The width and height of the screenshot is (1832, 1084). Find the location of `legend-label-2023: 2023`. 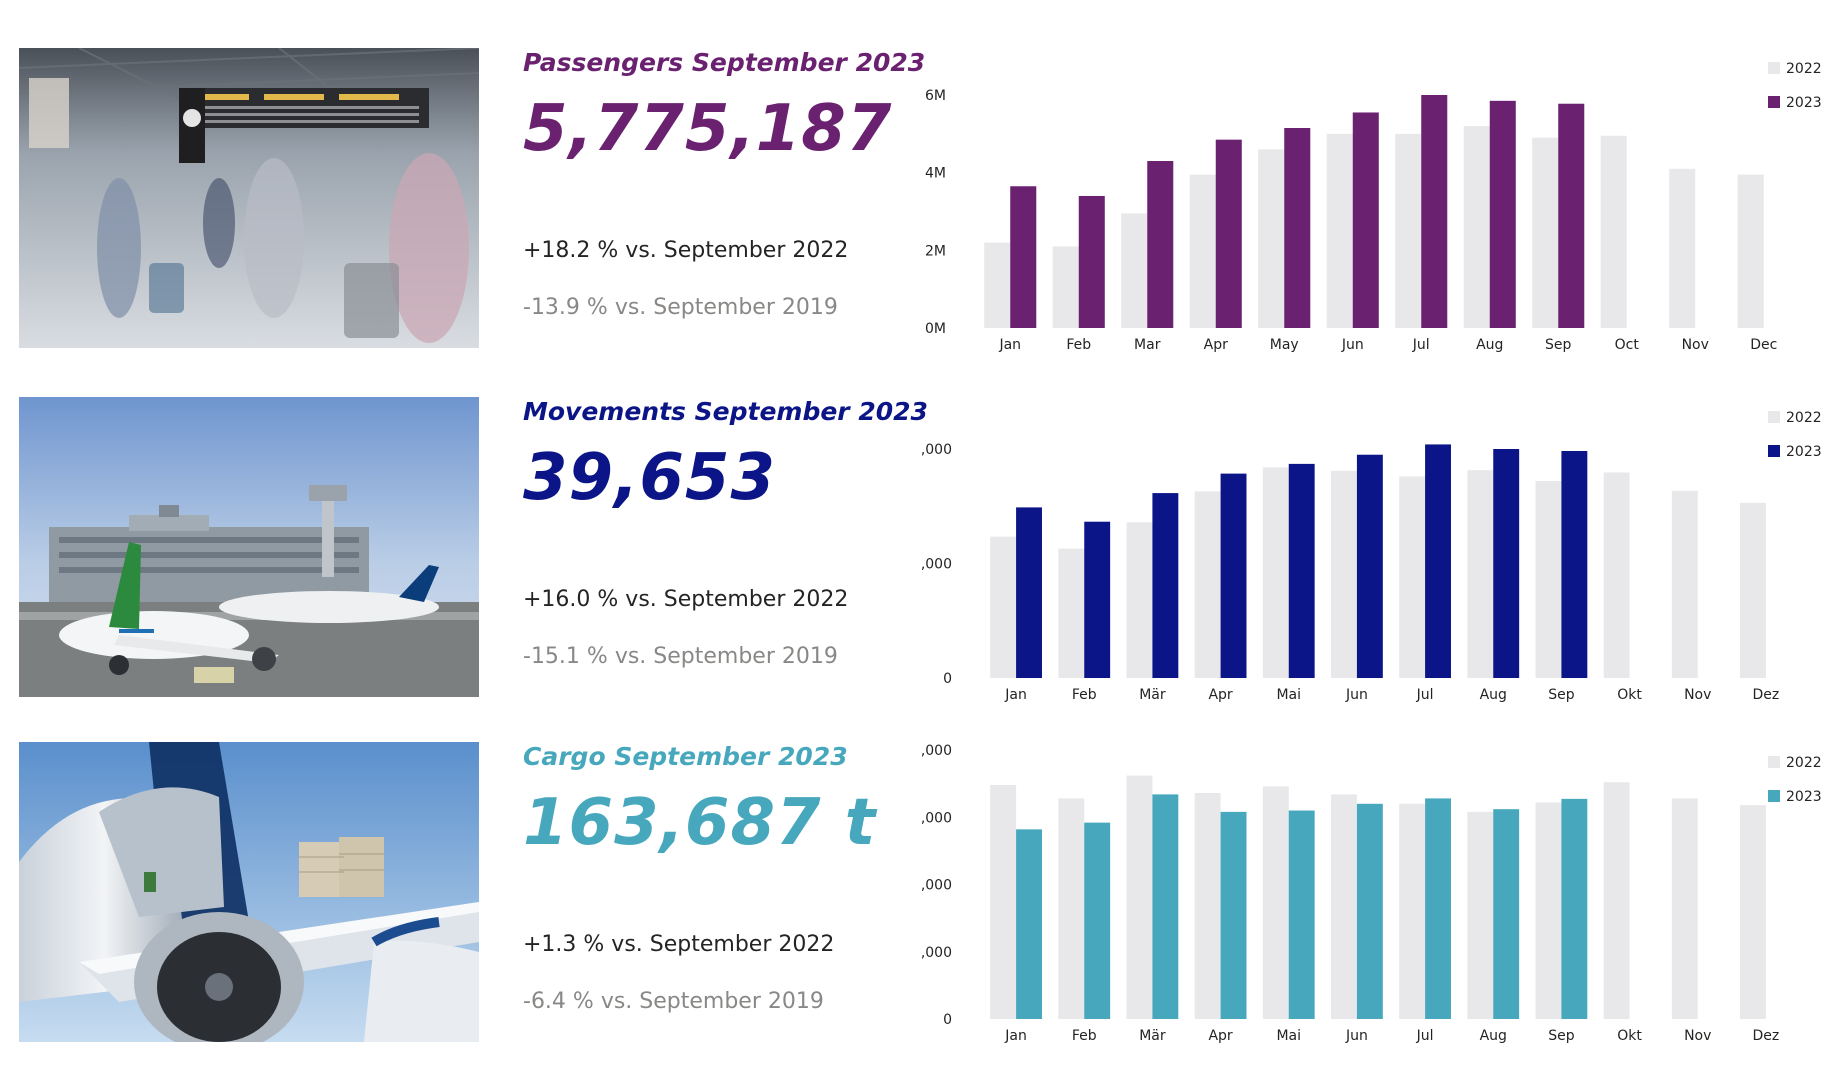

legend-label-2023: 2023 is located at coordinates (1804, 797).